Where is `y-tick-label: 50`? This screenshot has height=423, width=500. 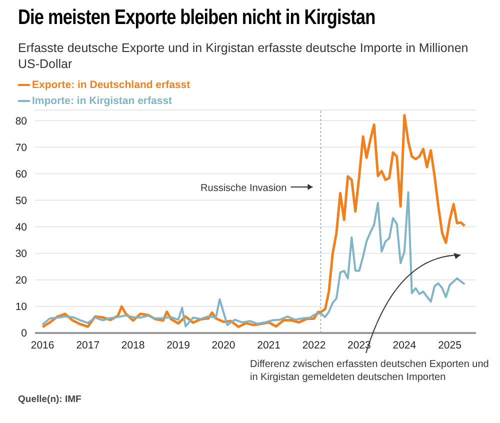 y-tick-label: 50 is located at coordinates (21, 200).